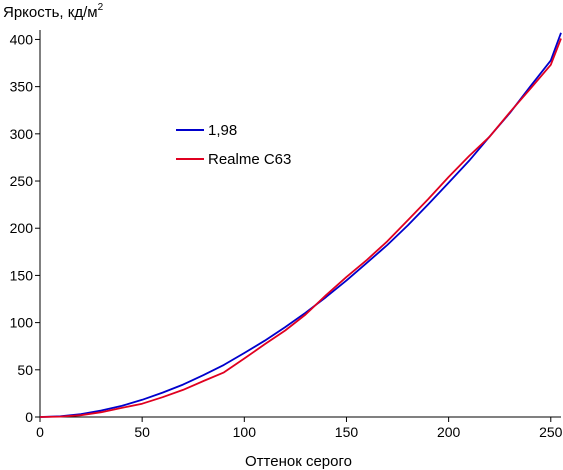 The width and height of the screenshot is (563, 470). What do you see at coordinates (53, 11) in the screenshot?
I see `y-axis-label: Яркость, кд/м2` at bounding box center [53, 11].